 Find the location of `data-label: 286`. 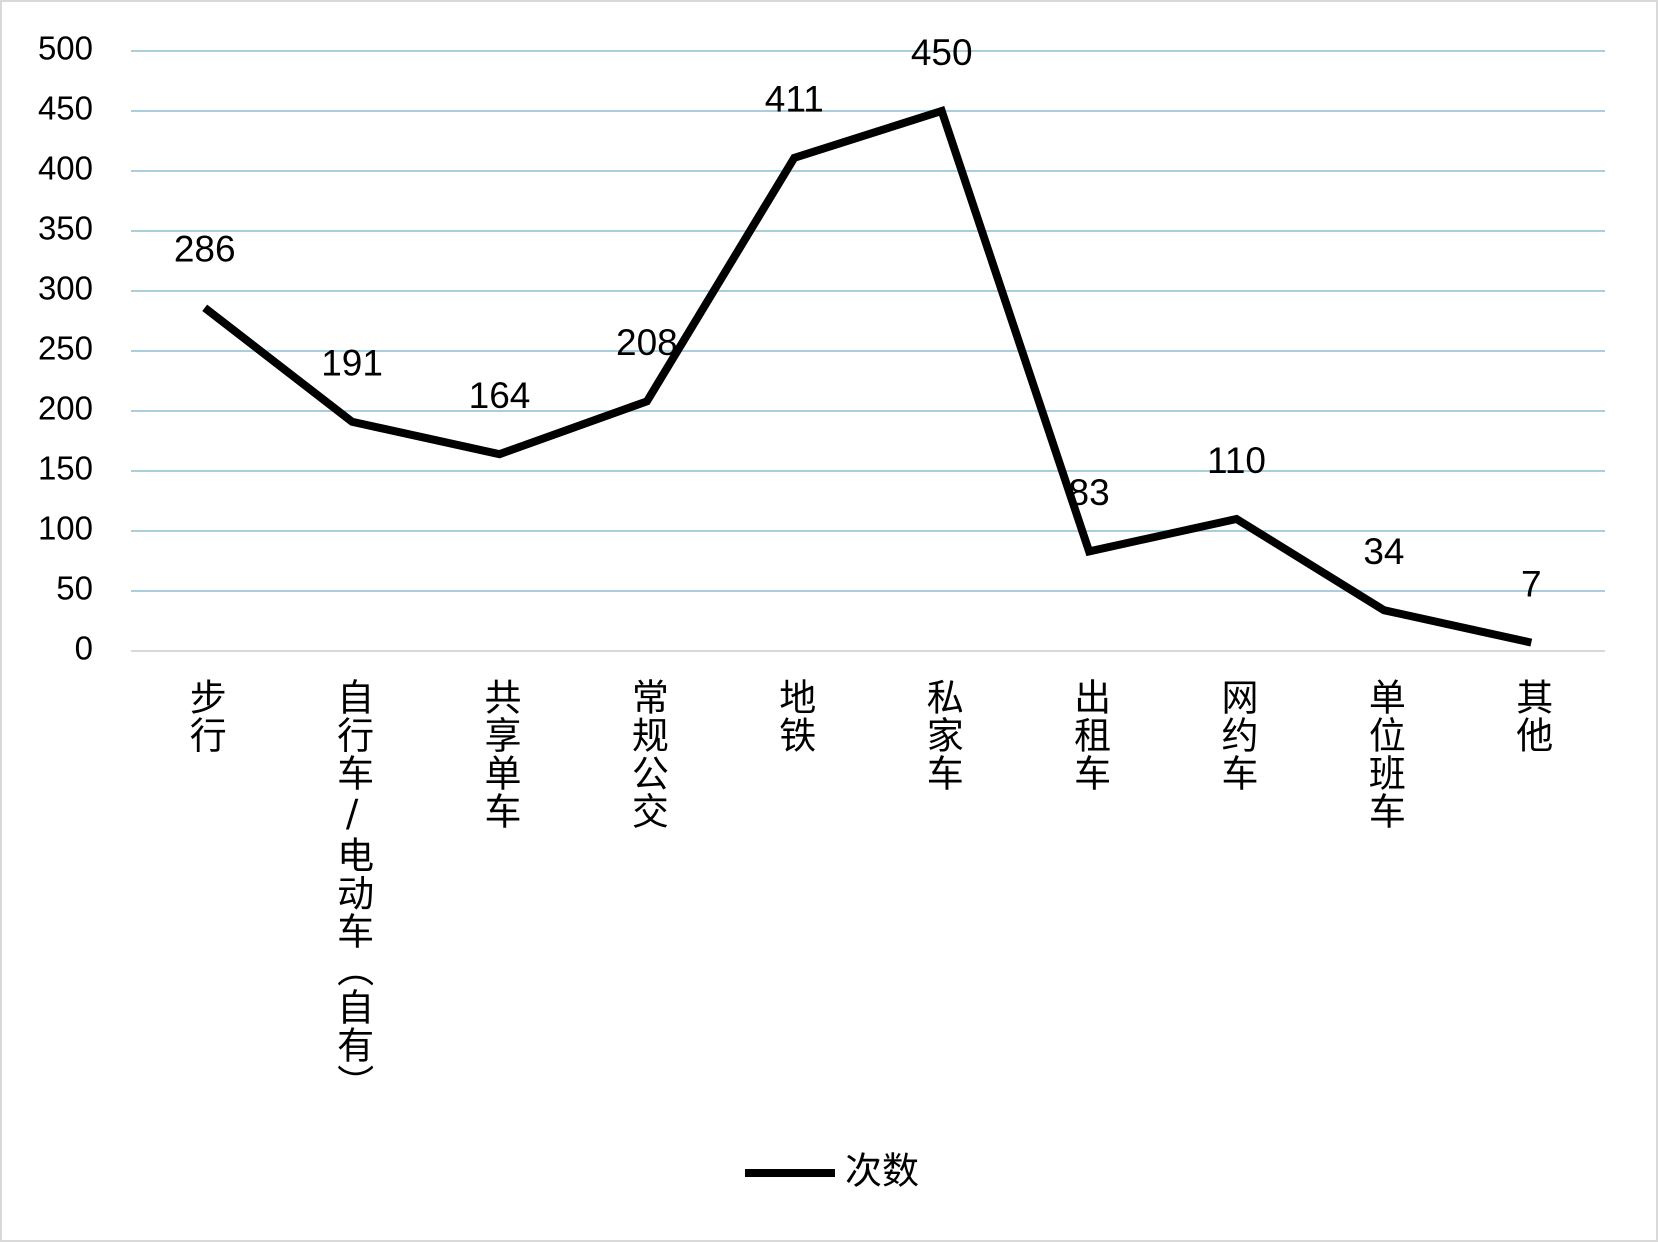

data-label: 286 is located at coordinates (205, 249).